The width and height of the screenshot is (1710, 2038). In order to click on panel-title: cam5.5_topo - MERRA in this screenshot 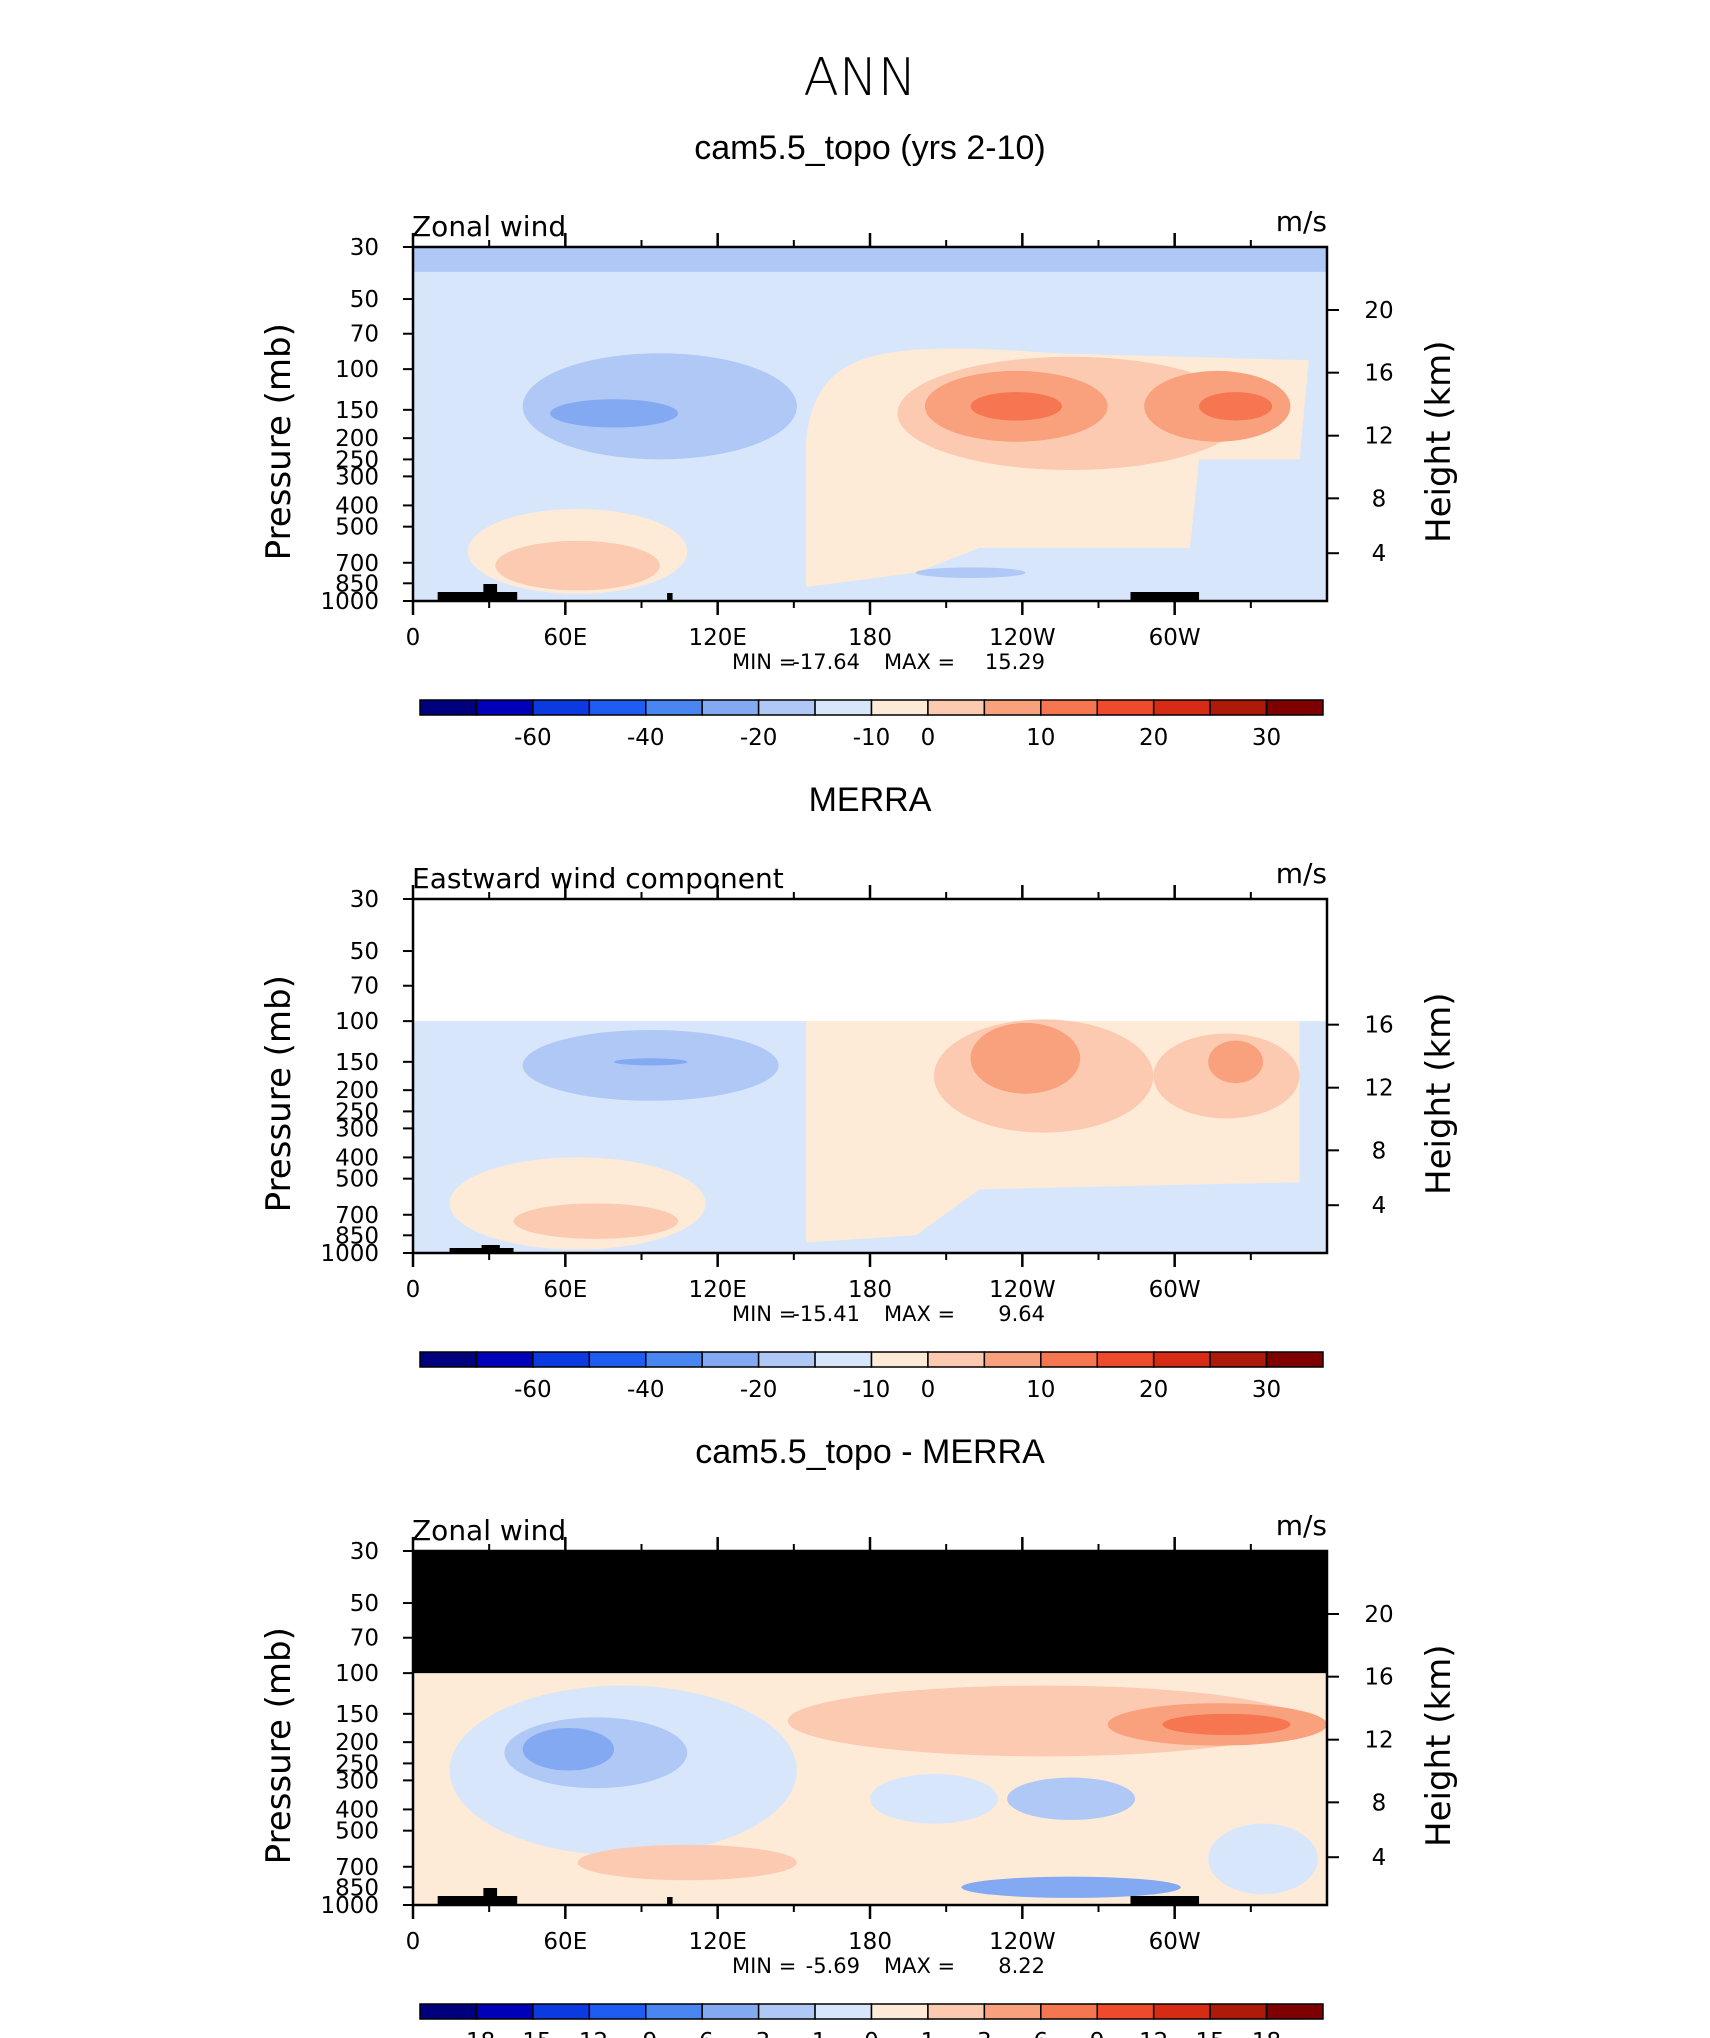, I will do `click(870, 1452)`.